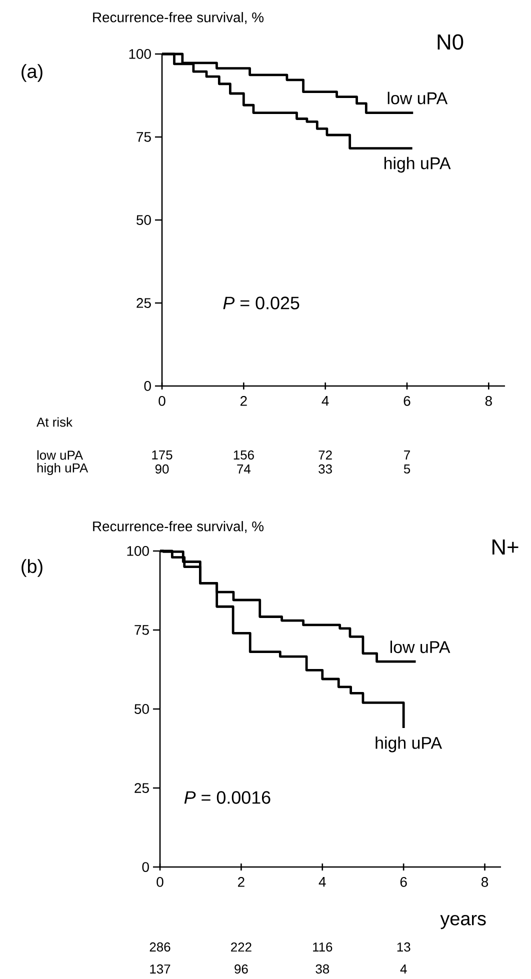  I want to click on text: 116, so click(322, 947).